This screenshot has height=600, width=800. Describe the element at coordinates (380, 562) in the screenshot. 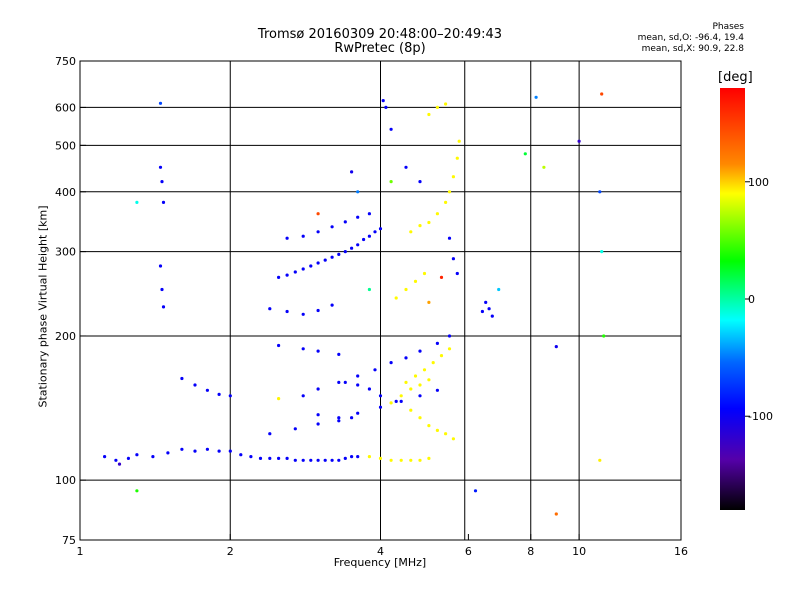

I see `x-axis-label: Frequency [MHz]` at that location.